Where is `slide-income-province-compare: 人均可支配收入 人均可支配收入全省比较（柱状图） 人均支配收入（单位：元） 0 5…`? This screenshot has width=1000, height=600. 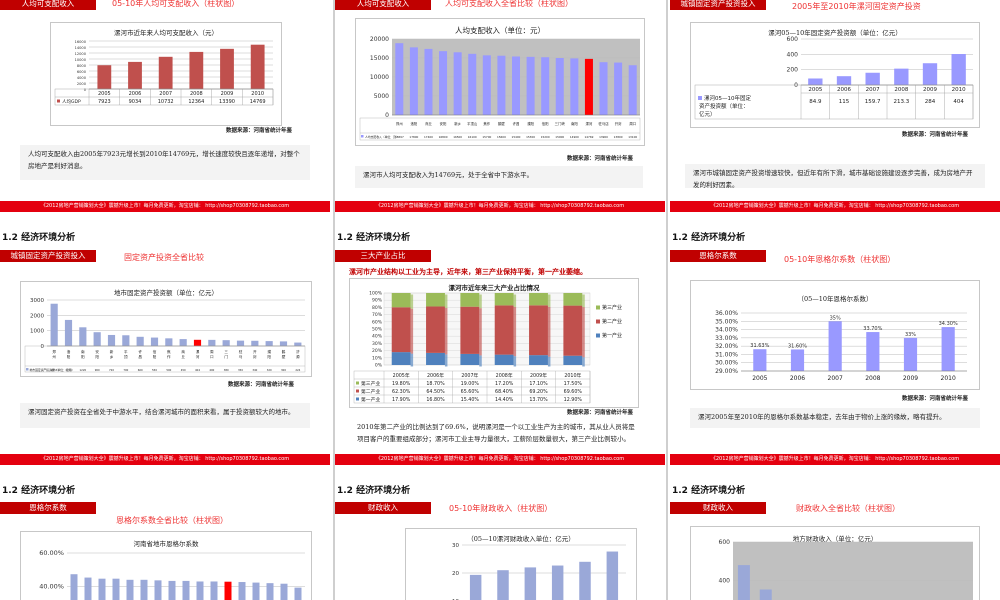 slide-income-province-compare: 人均可支配收入 人均可支配收入全省比较（柱状图） 人均支配收入（单位：元） 0 5… is located at coordinates (500, 94).